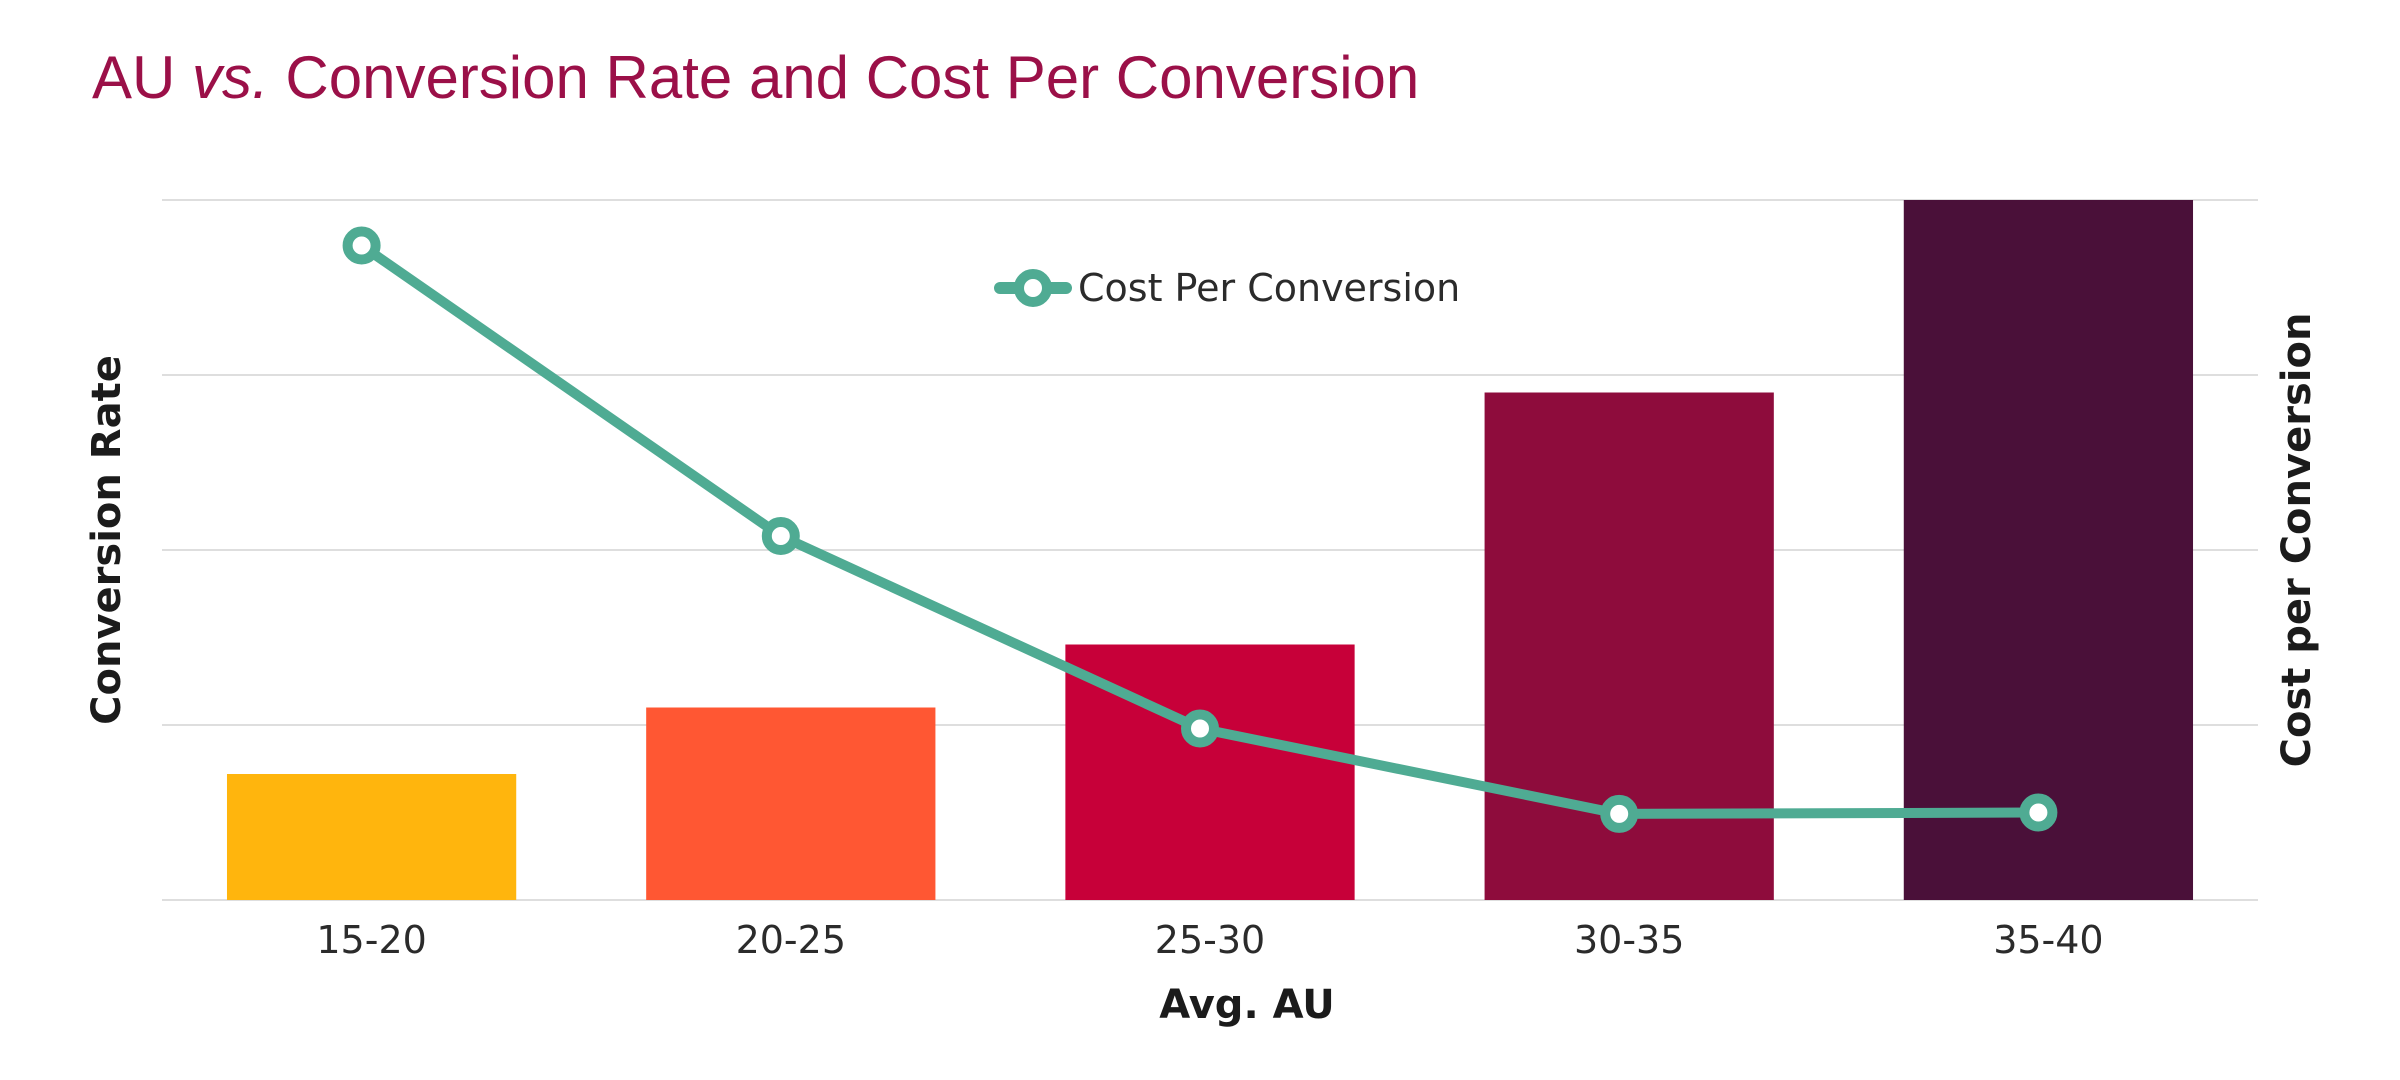  Describe the element at coordinates (791, 940) in the screenshot. I see `x-tick-label: 20-25` at that location.